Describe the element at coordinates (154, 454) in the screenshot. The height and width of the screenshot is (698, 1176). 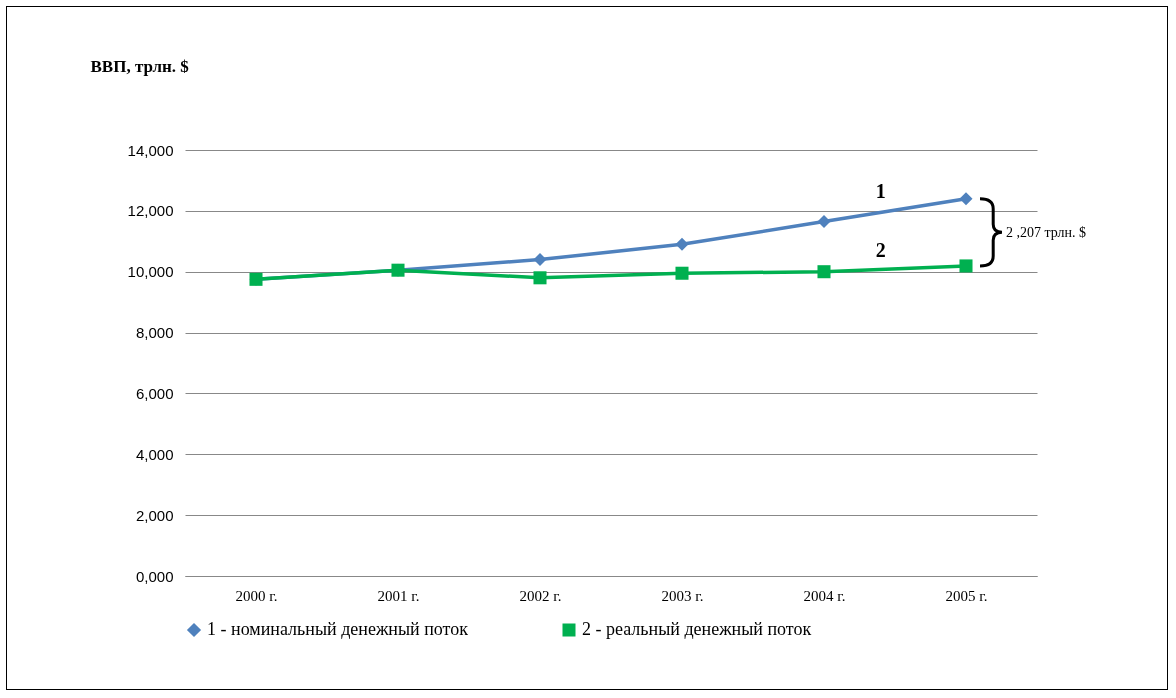
I see `y-tick-label: 4,000` at that location.